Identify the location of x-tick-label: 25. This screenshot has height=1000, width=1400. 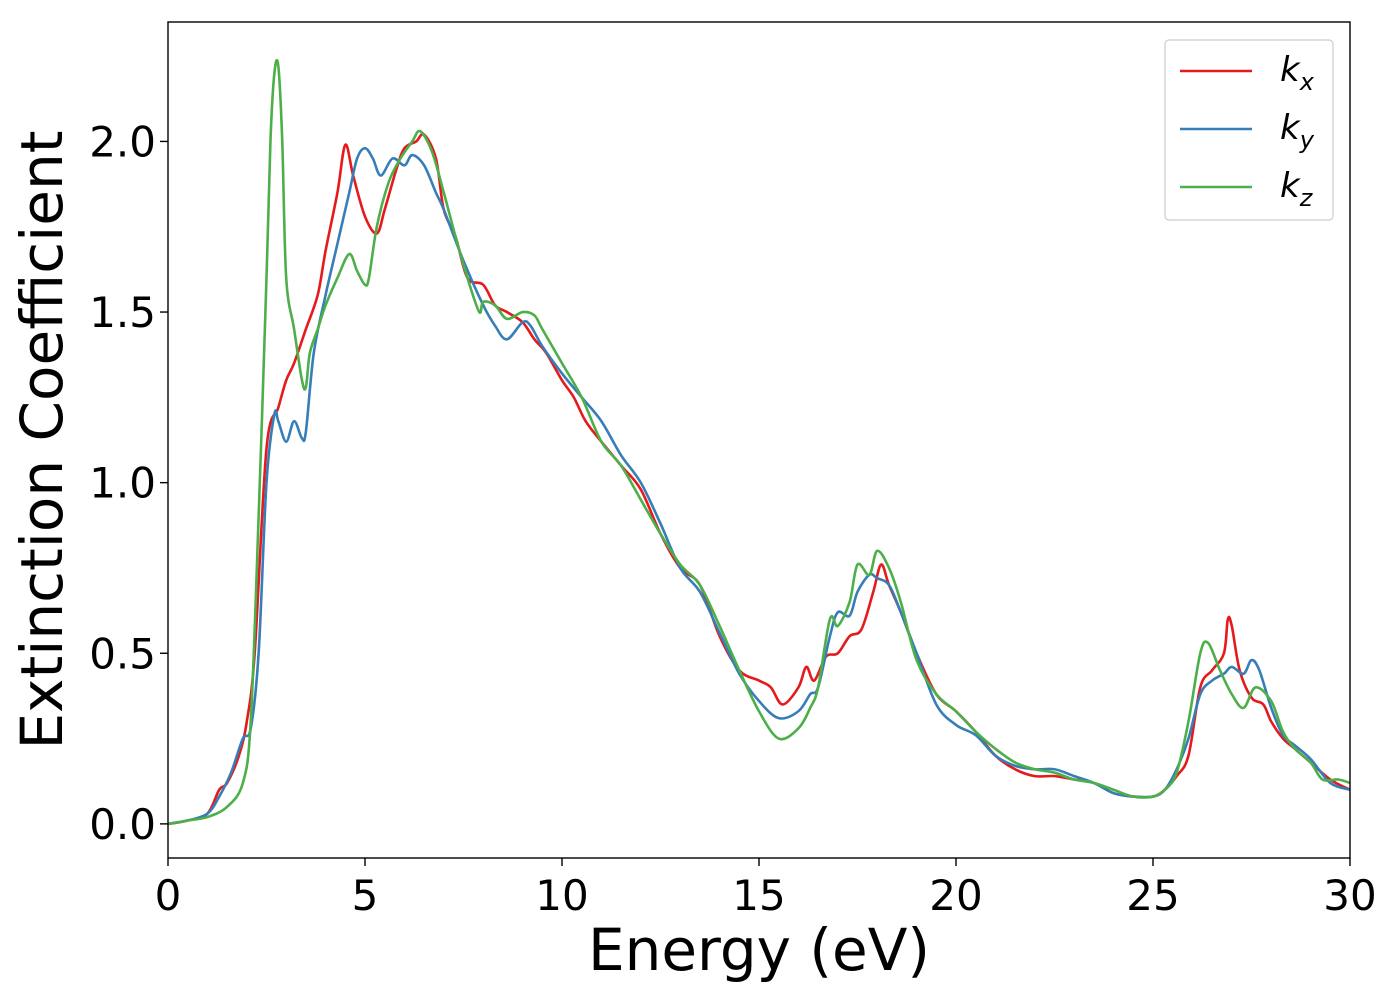
(1152, 895).